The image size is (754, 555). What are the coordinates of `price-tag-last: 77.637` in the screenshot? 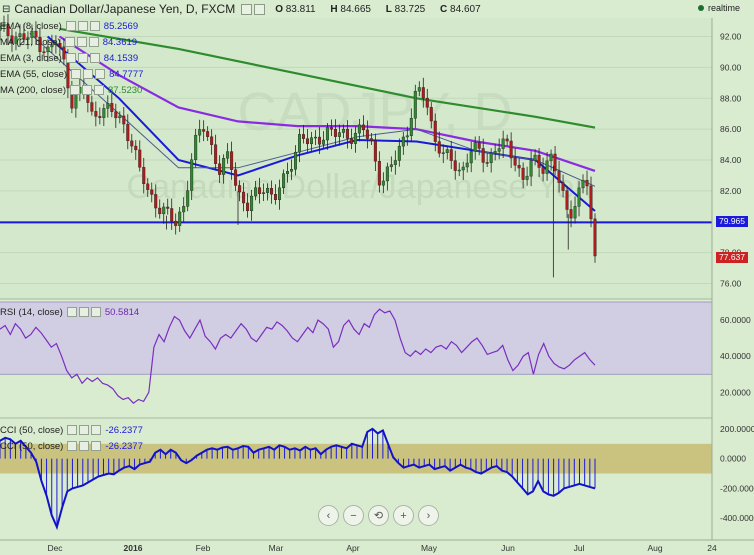 It's located at (732, 258).